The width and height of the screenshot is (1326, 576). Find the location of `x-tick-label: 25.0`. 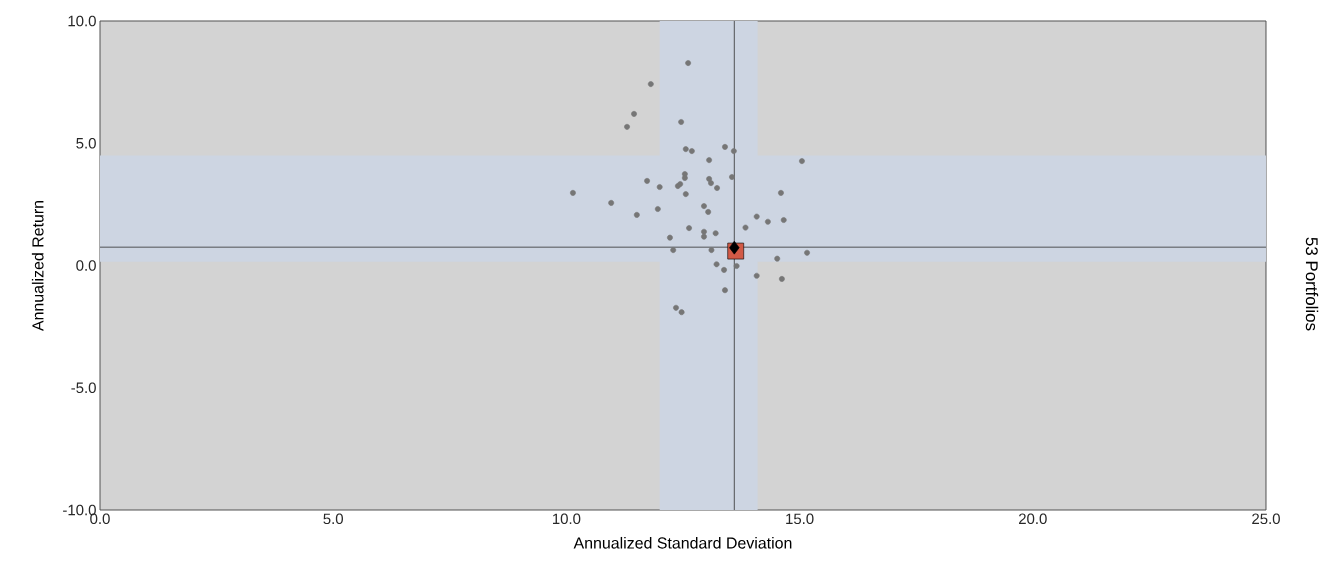

x-tick-label: 25.0 is located at coordinates (1266, 519).